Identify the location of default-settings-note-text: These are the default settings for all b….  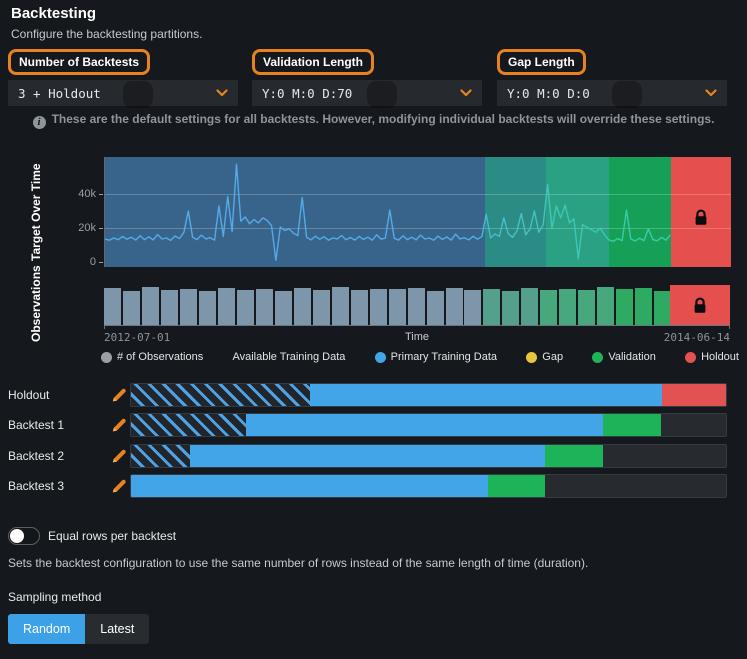
(383, 119).